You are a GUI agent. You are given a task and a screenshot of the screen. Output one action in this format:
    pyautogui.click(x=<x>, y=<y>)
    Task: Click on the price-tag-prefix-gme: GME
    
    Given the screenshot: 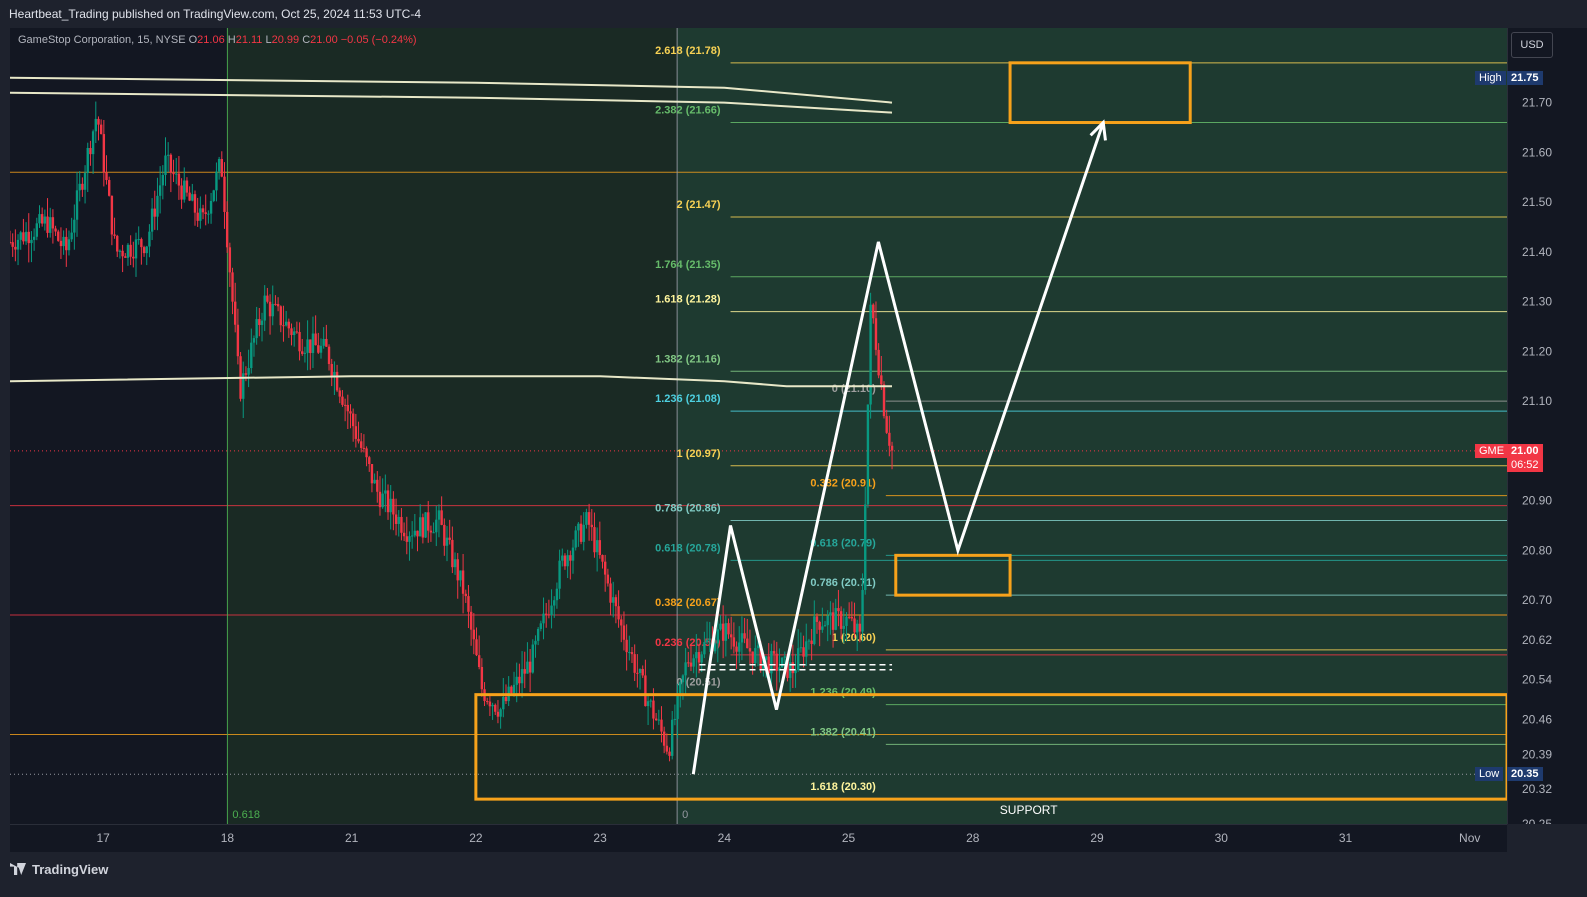 What is the action you would take?
    pyautogui.click(x=1492, y=450)
    